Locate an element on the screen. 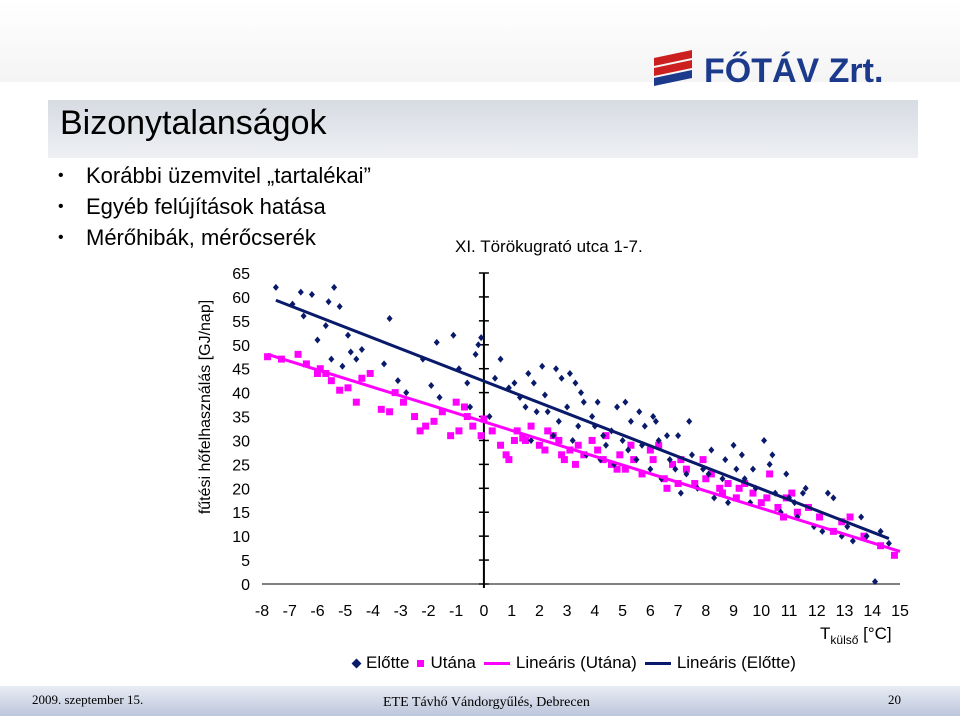 The width and height of the screenshot is (960, 716). y-tick-label: 10 is located at coordinates (241, 537).